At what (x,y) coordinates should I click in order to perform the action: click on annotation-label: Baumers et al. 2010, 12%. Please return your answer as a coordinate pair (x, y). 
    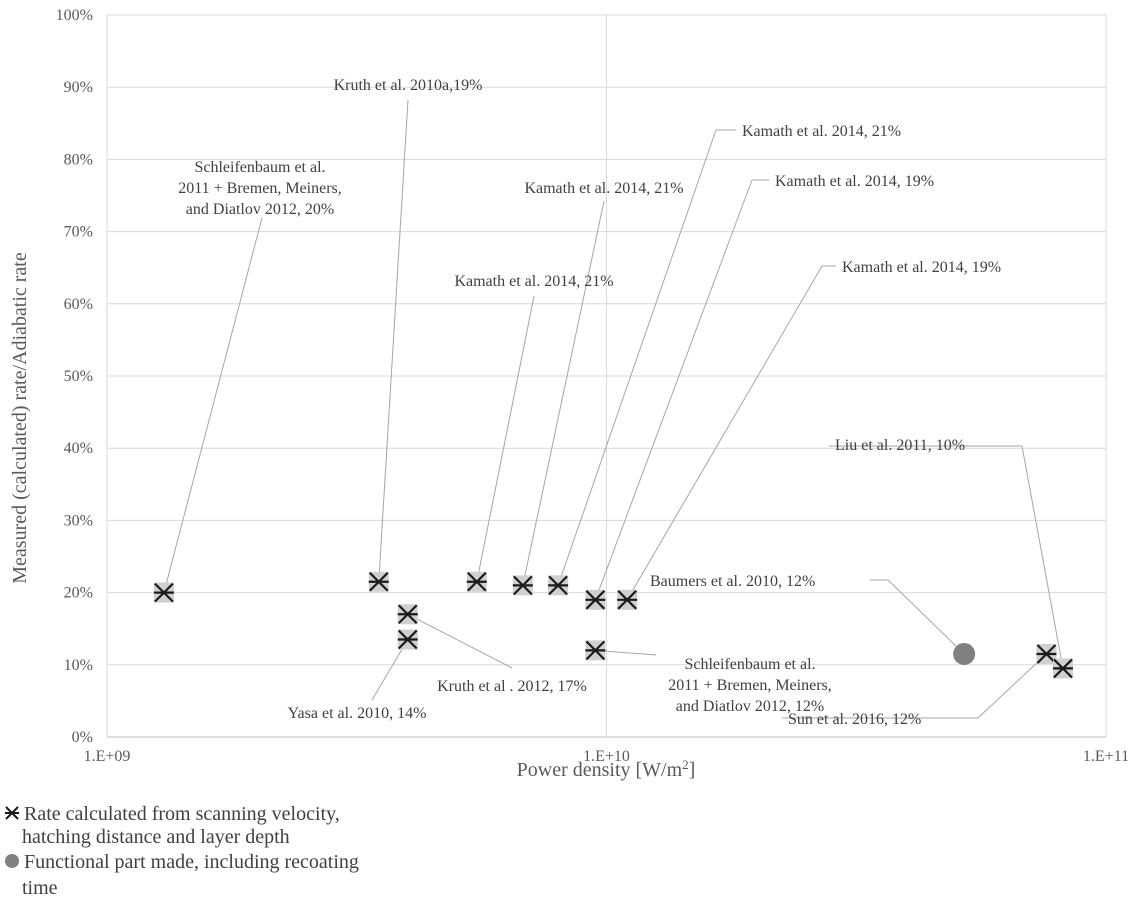
    Looking at the image, I should click on (732, 581).